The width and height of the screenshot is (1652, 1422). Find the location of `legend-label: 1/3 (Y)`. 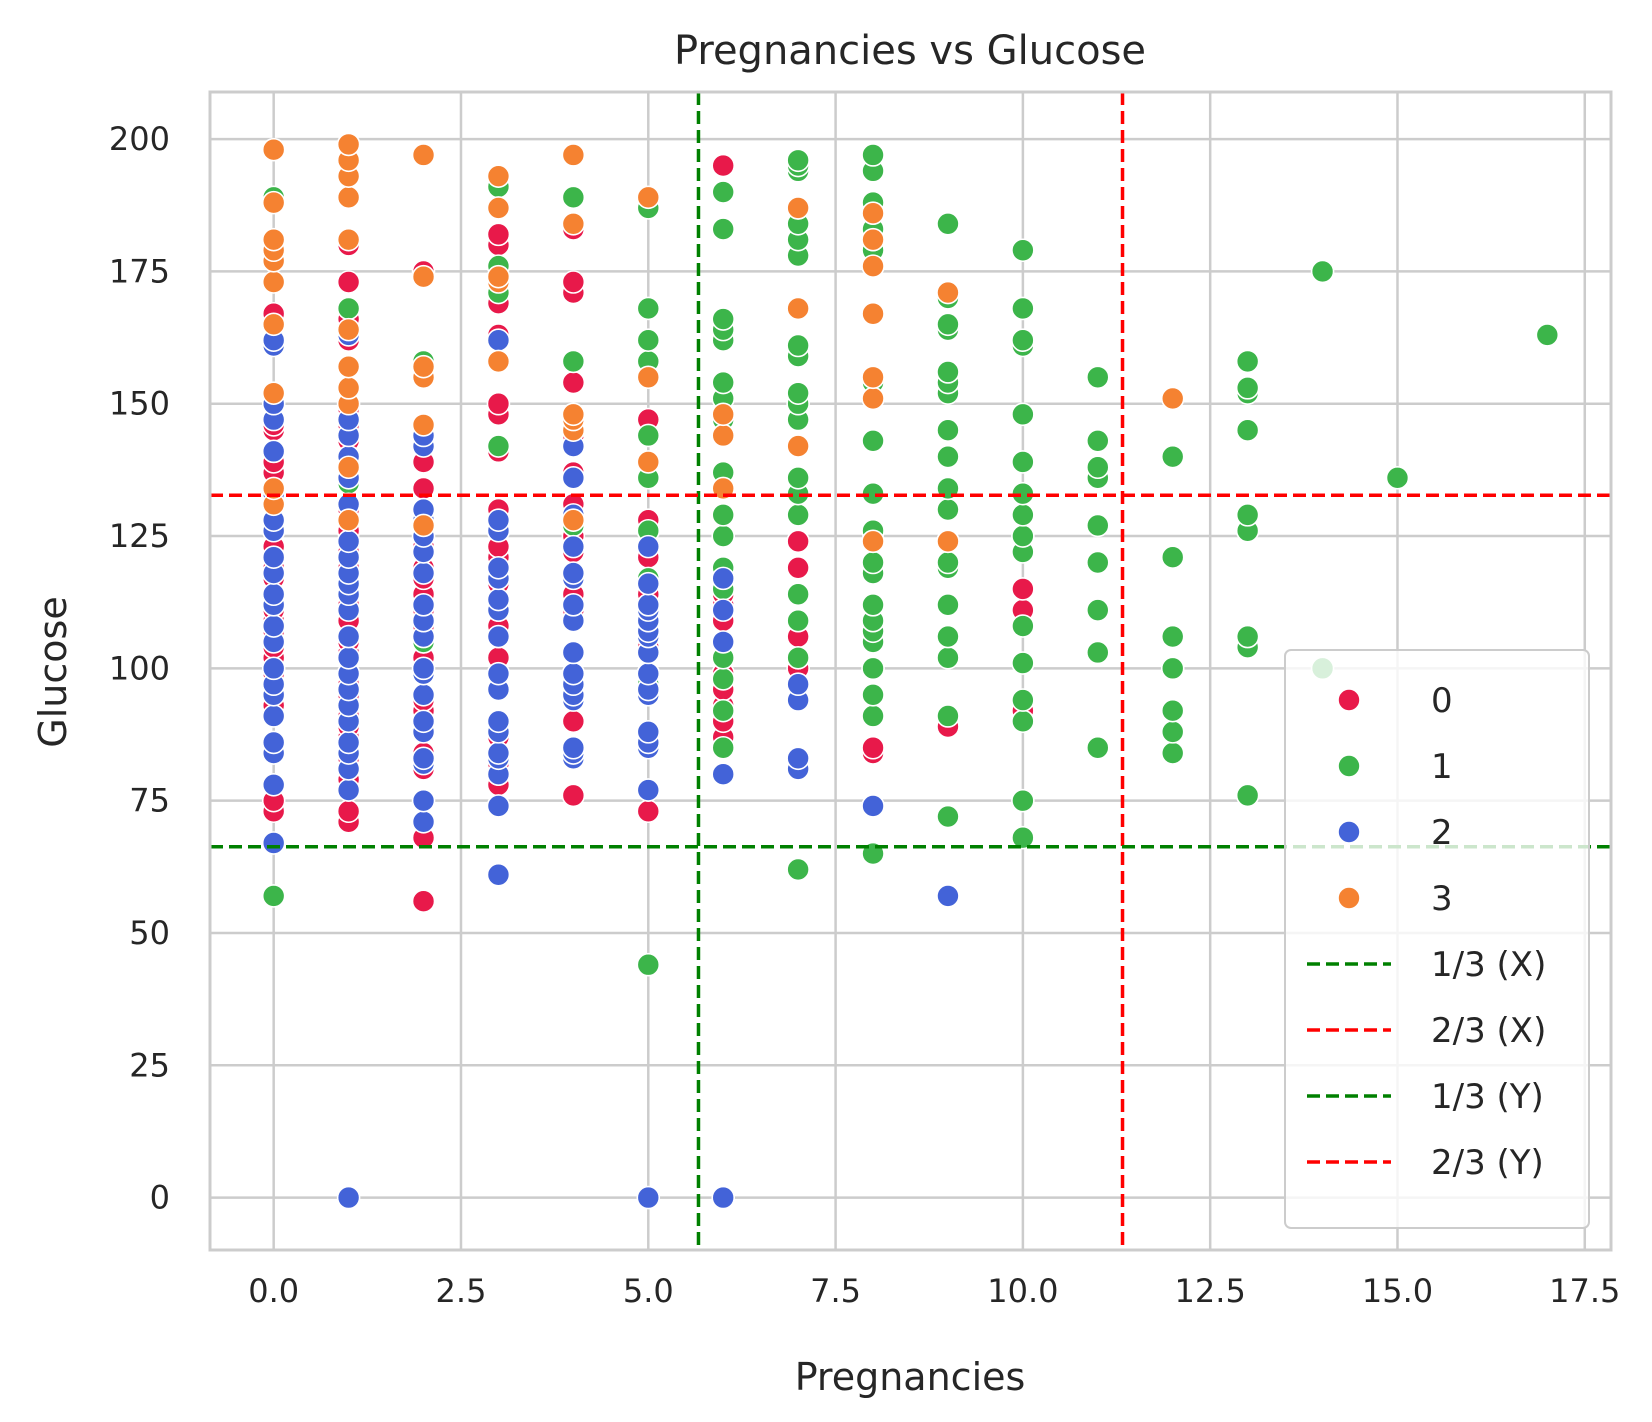

legend-label: 1/3 (Y) is located at coordinates (1487, 1097).